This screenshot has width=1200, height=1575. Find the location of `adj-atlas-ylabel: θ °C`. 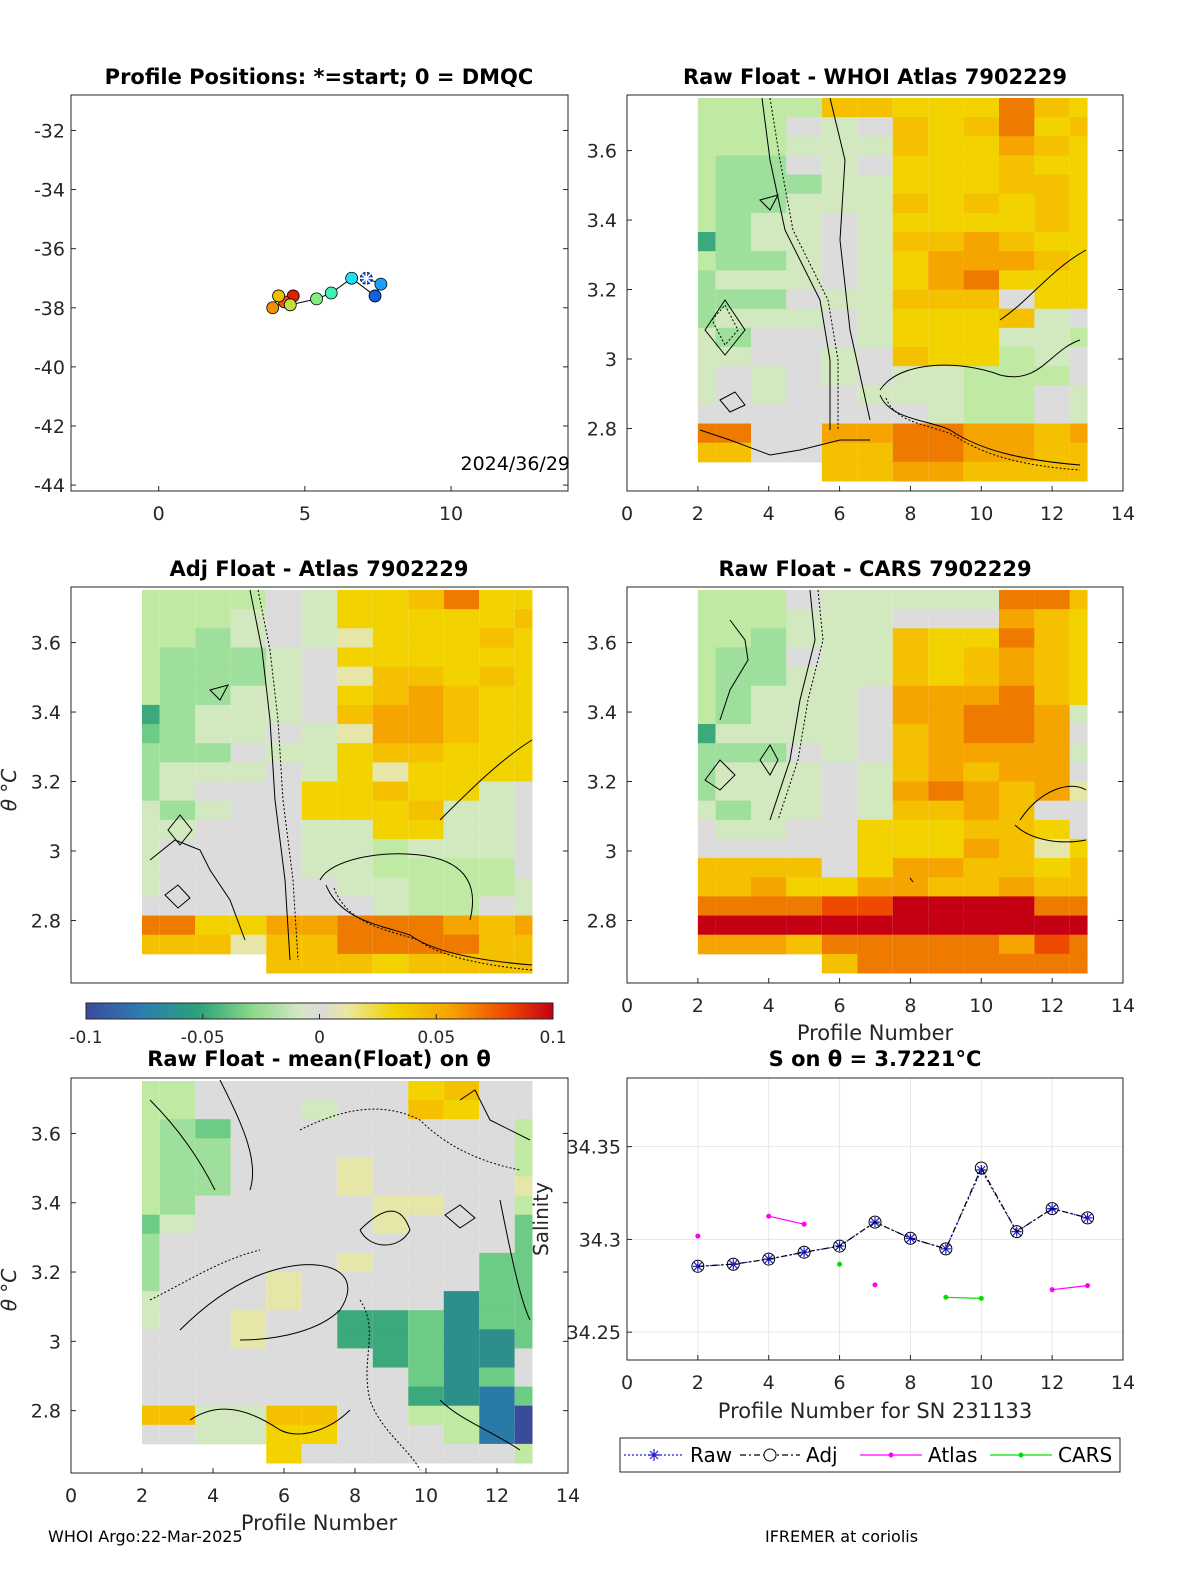

adj-atlas-ylabel: θ °C is located at coordinates (10, 790).